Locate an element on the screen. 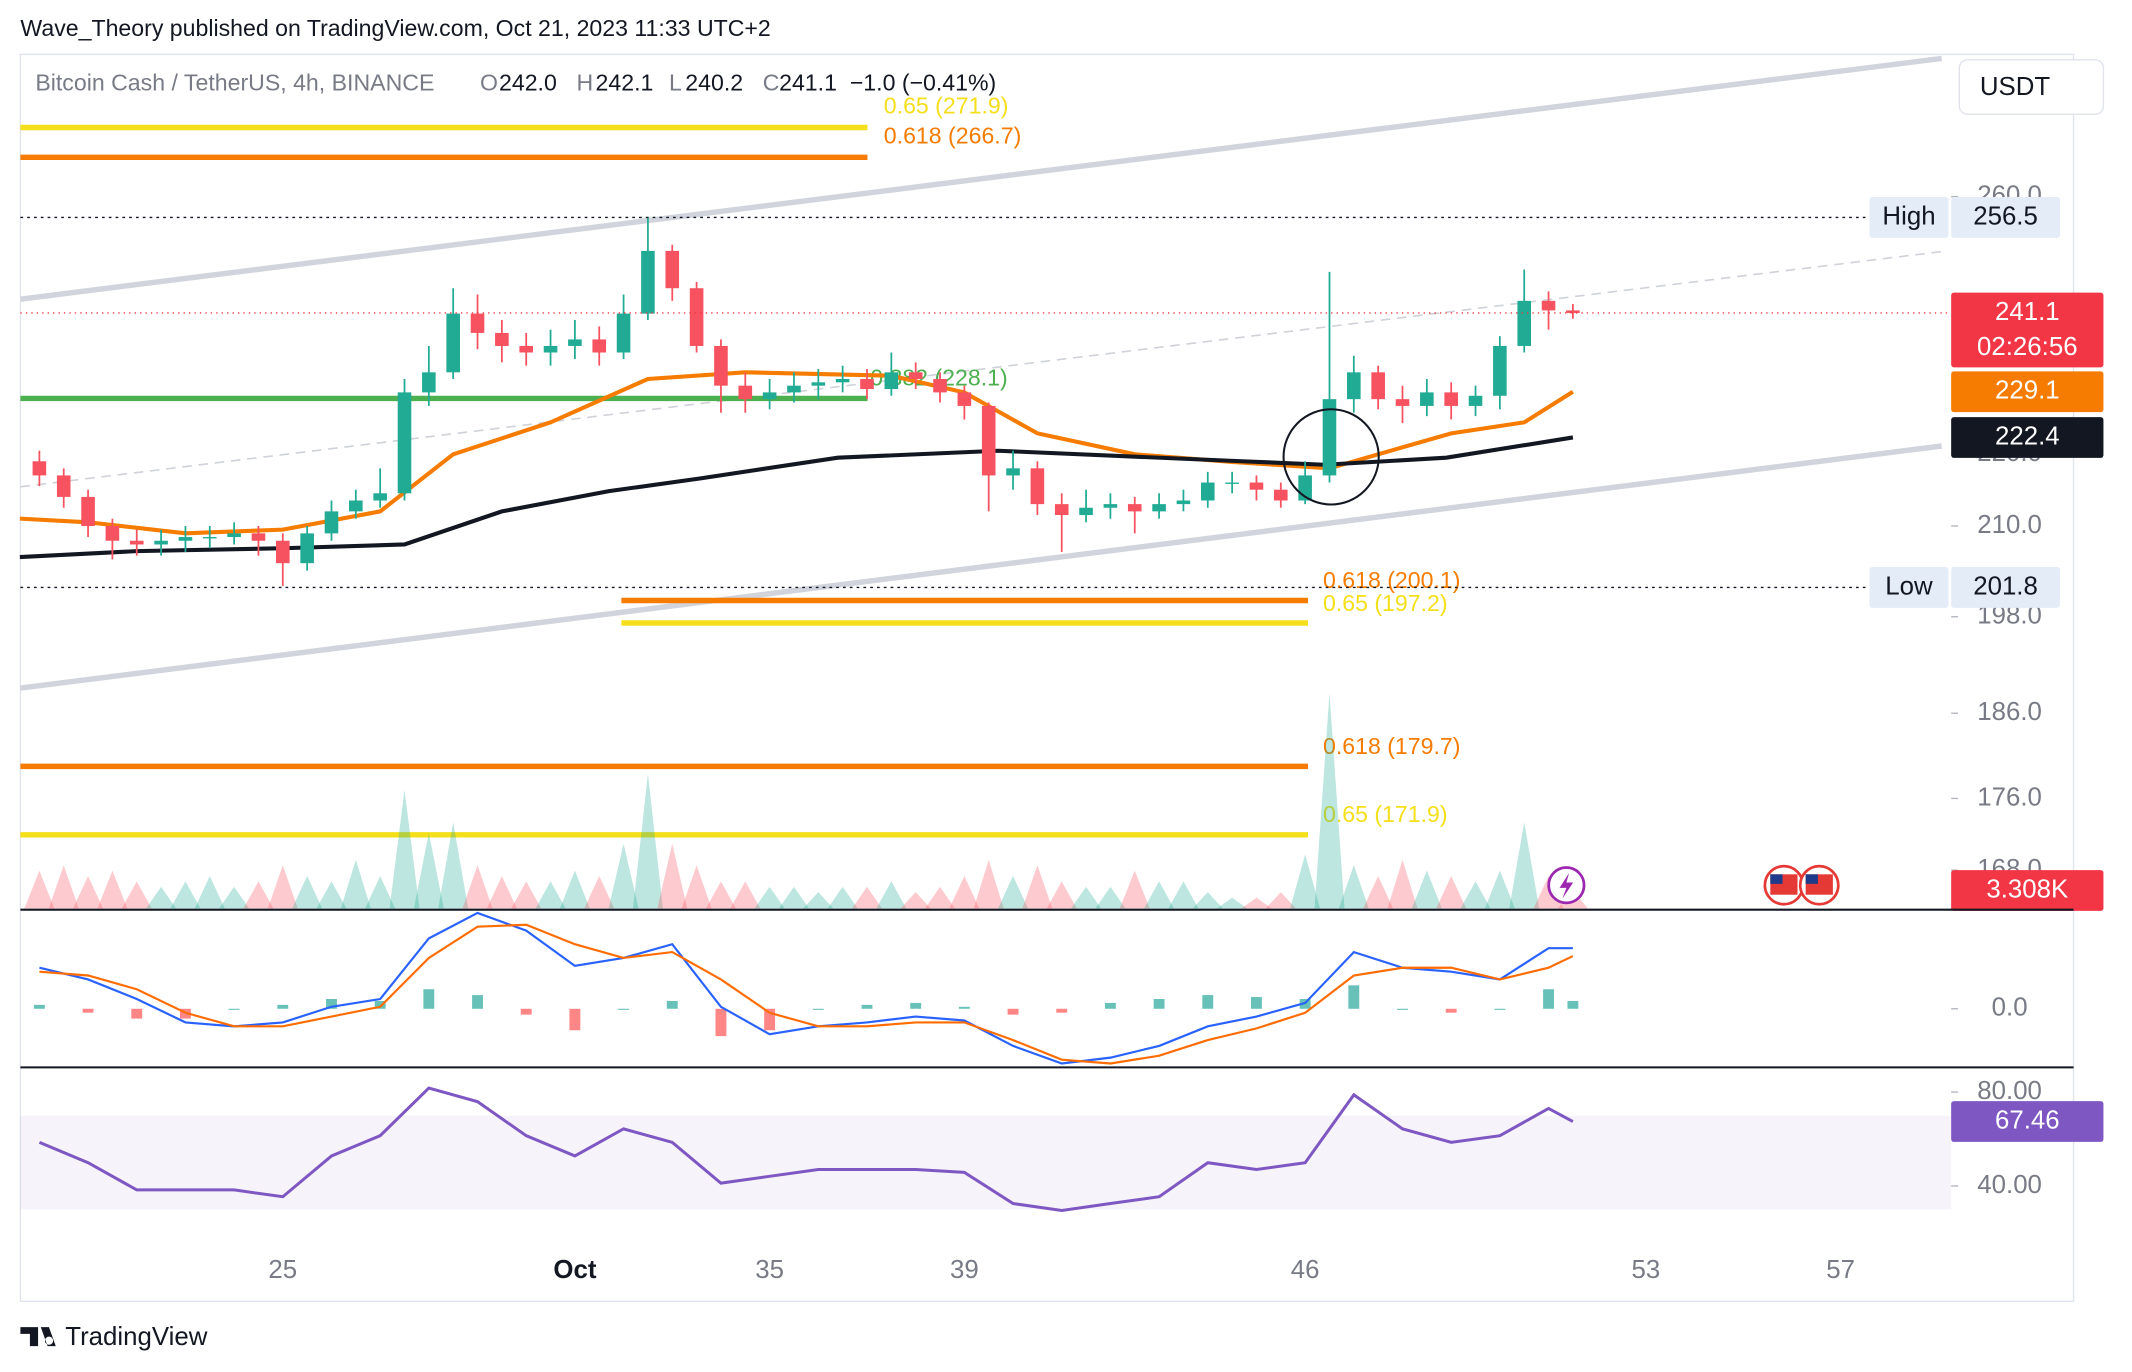 The image size is (2132, 1372). price-tag-label: 229.1 is located at coordinates (2027, 391).